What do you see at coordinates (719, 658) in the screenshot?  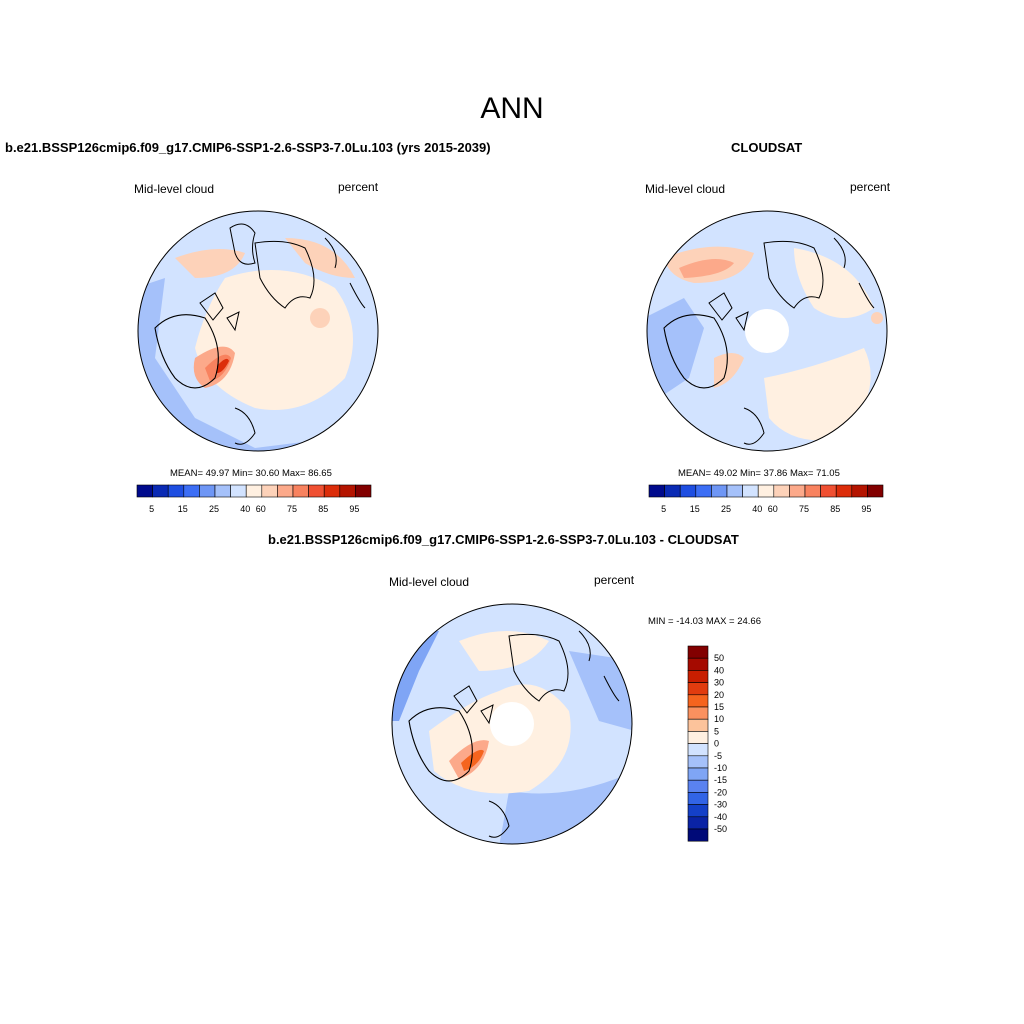 I see `panel3-colorbar-tick-label: 50` at bounding box center [719, 658].